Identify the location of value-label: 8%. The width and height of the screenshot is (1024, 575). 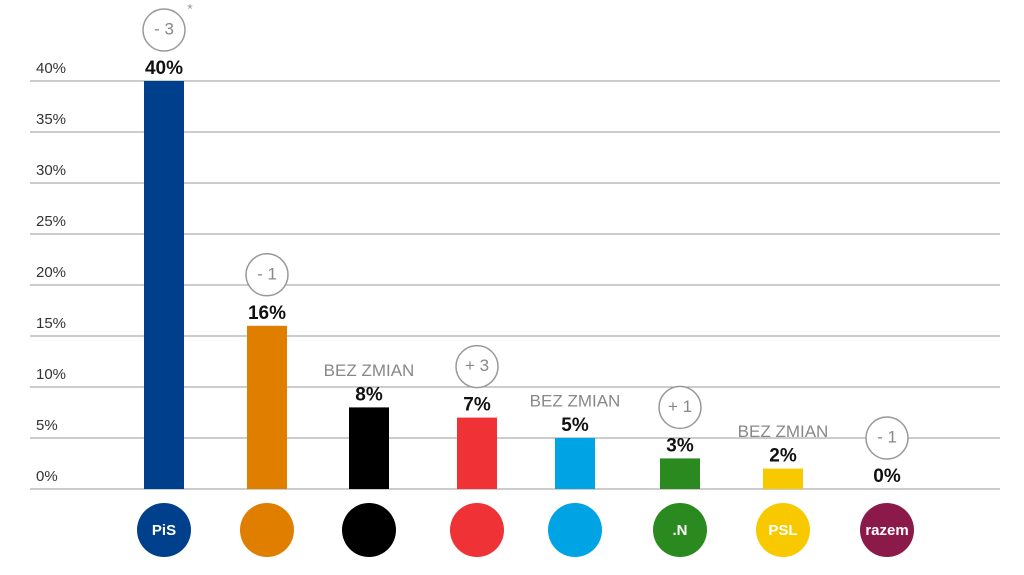
(369, 394).